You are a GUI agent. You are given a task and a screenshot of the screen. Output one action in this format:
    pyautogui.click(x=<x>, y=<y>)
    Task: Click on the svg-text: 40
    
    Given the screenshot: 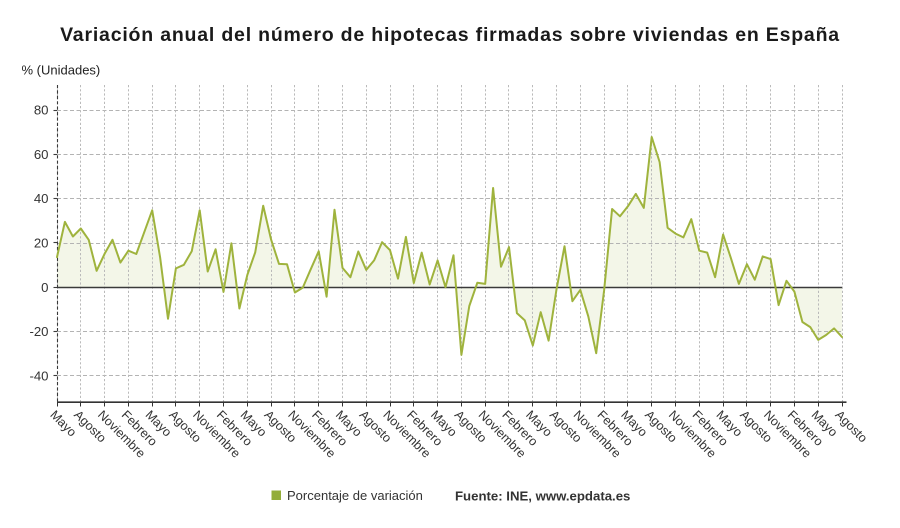 What is the action you would take?
    pyautogui.click(x=41, y=198)
    